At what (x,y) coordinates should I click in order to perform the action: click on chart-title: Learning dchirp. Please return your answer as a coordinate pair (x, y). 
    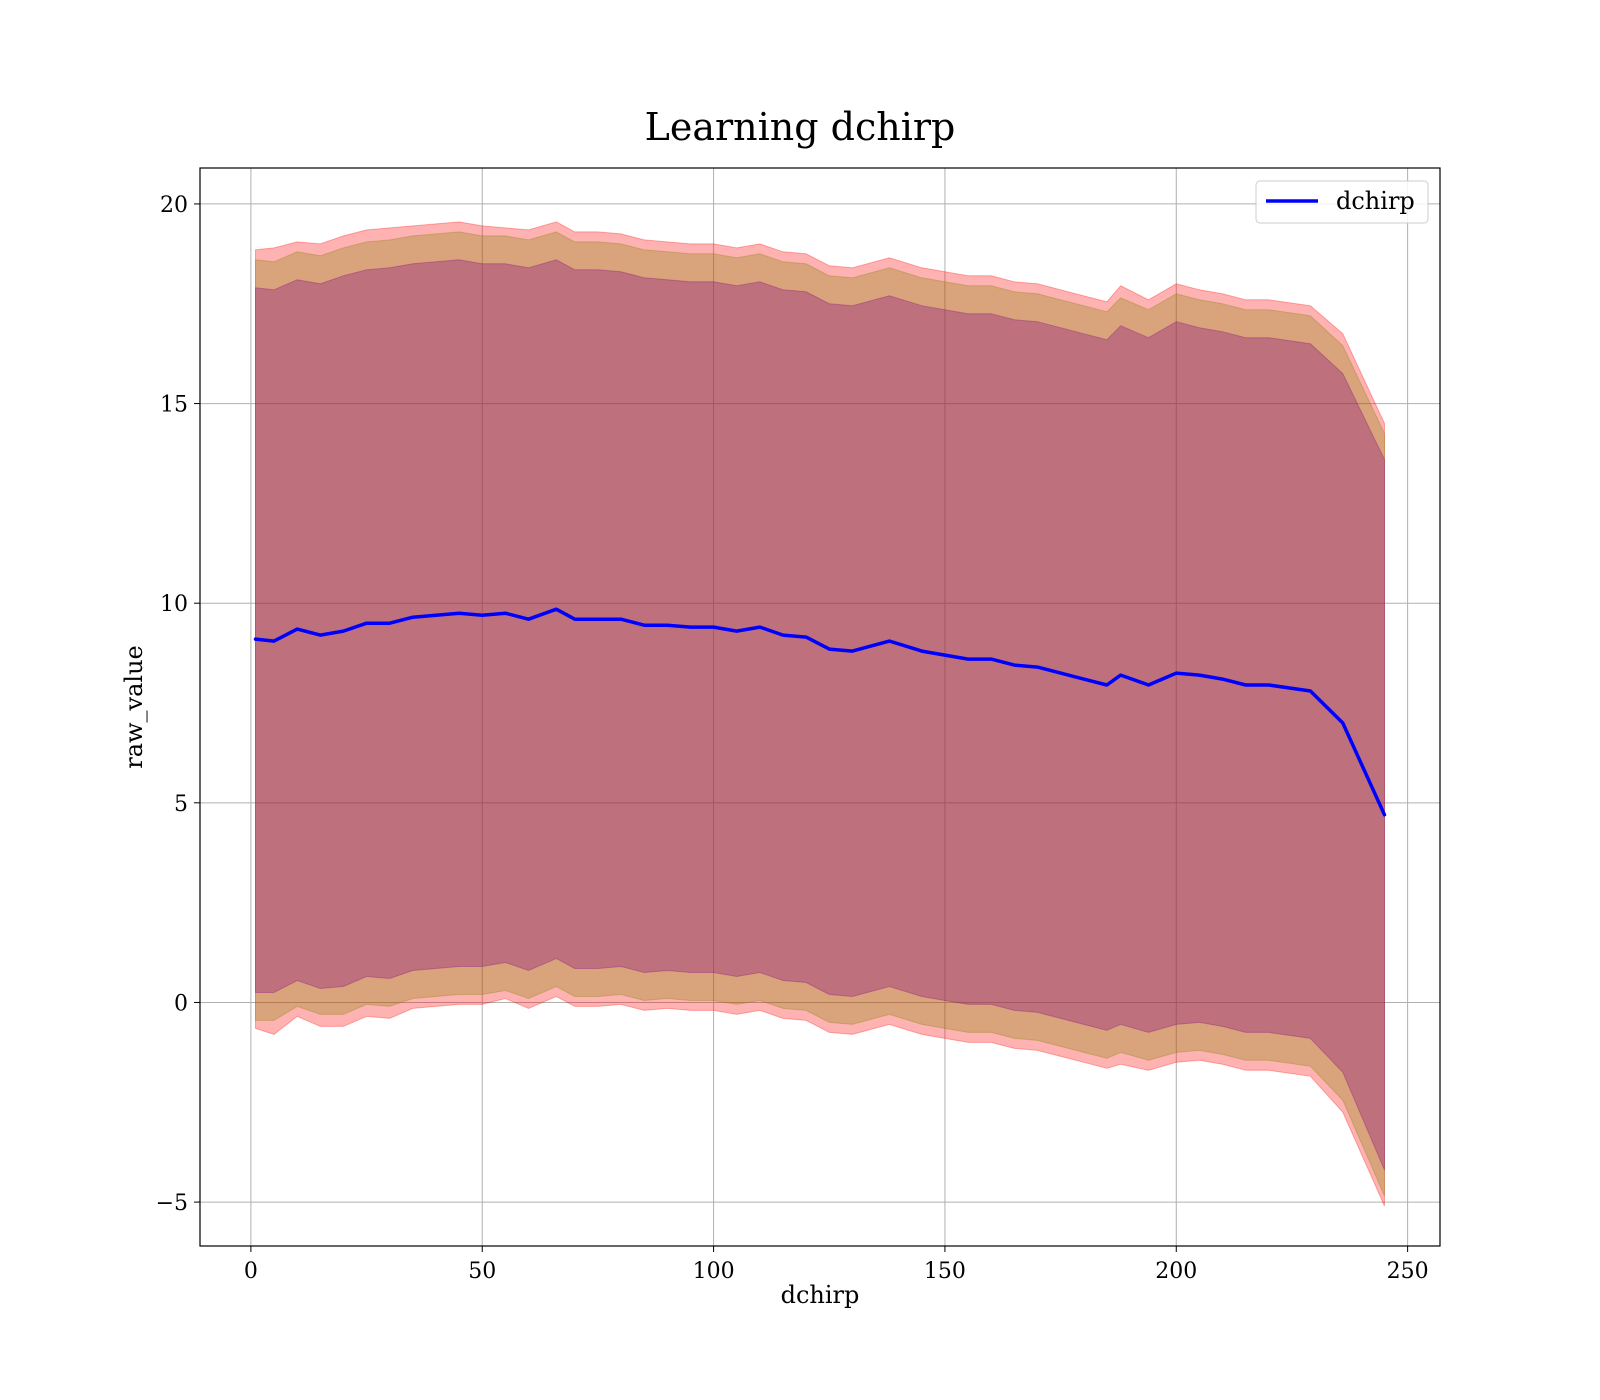
    Looking at the image, I should click on (800, 127).